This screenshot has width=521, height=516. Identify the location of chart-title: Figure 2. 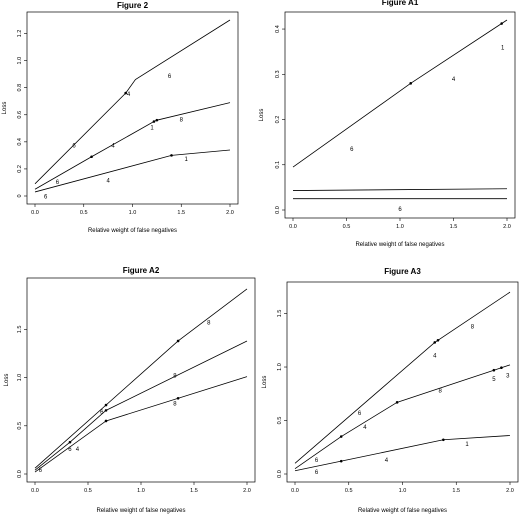
(133, 5).